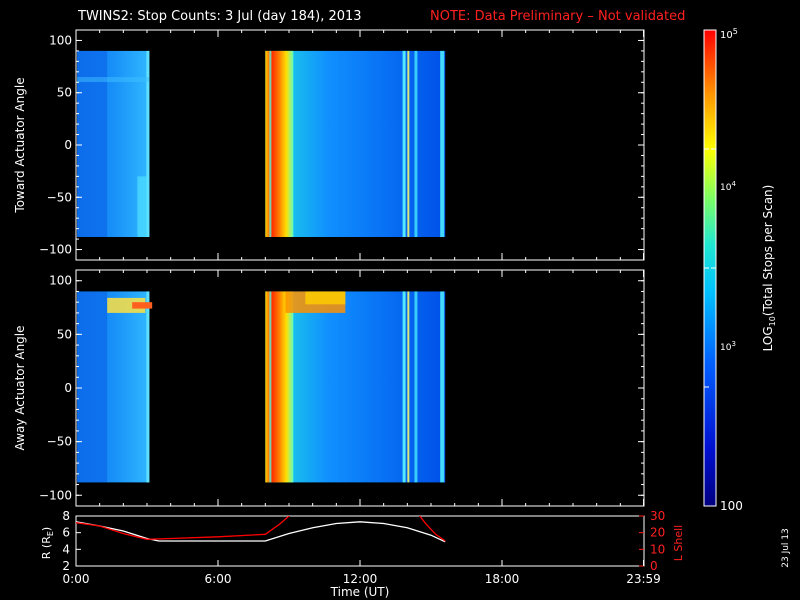 This screenshot has width=800, height=600. I want to click on x-axis-label: Time (UT), so click(360, 592).